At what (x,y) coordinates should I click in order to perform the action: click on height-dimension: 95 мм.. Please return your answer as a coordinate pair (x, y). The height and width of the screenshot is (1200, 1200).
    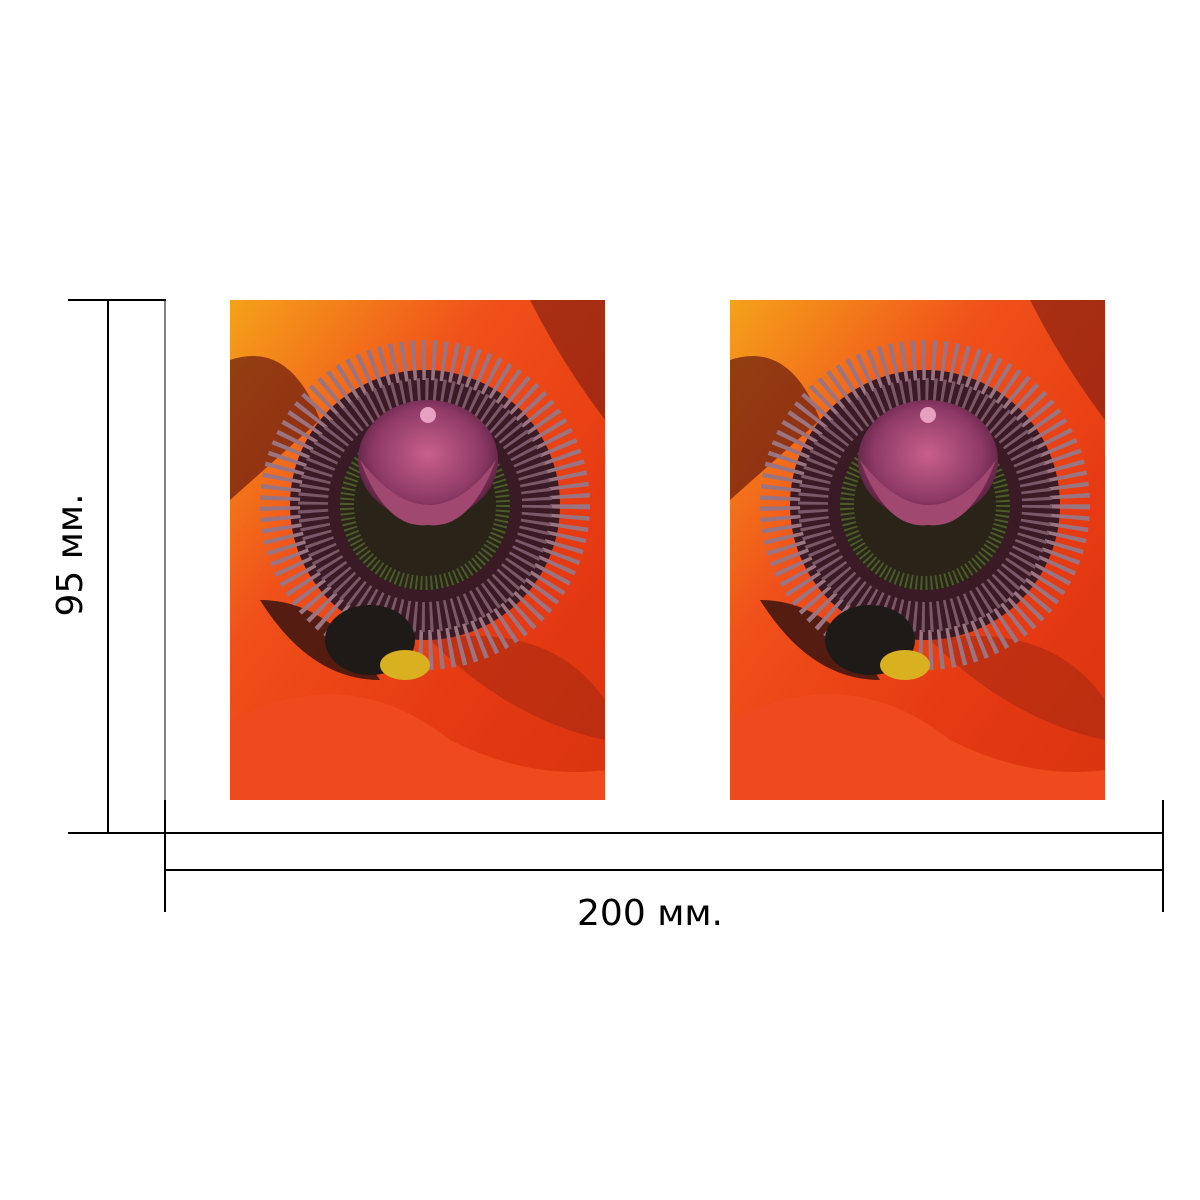
    Looking at the image, I should click on (108, 566).